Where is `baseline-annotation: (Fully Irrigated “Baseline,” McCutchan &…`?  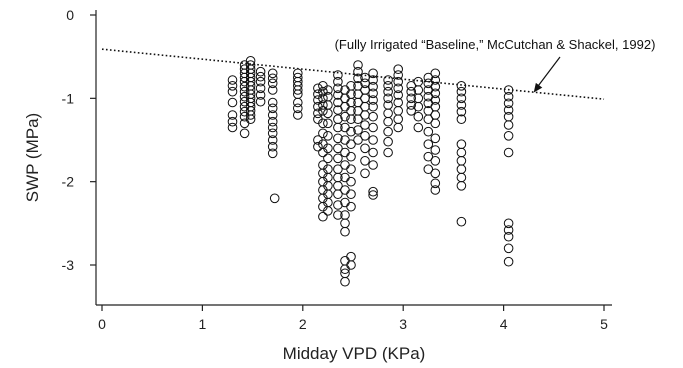
baseline-annotation: (Fully Irrigated “Baseline,” McCutchan &… is located at coordinates (495, 44).